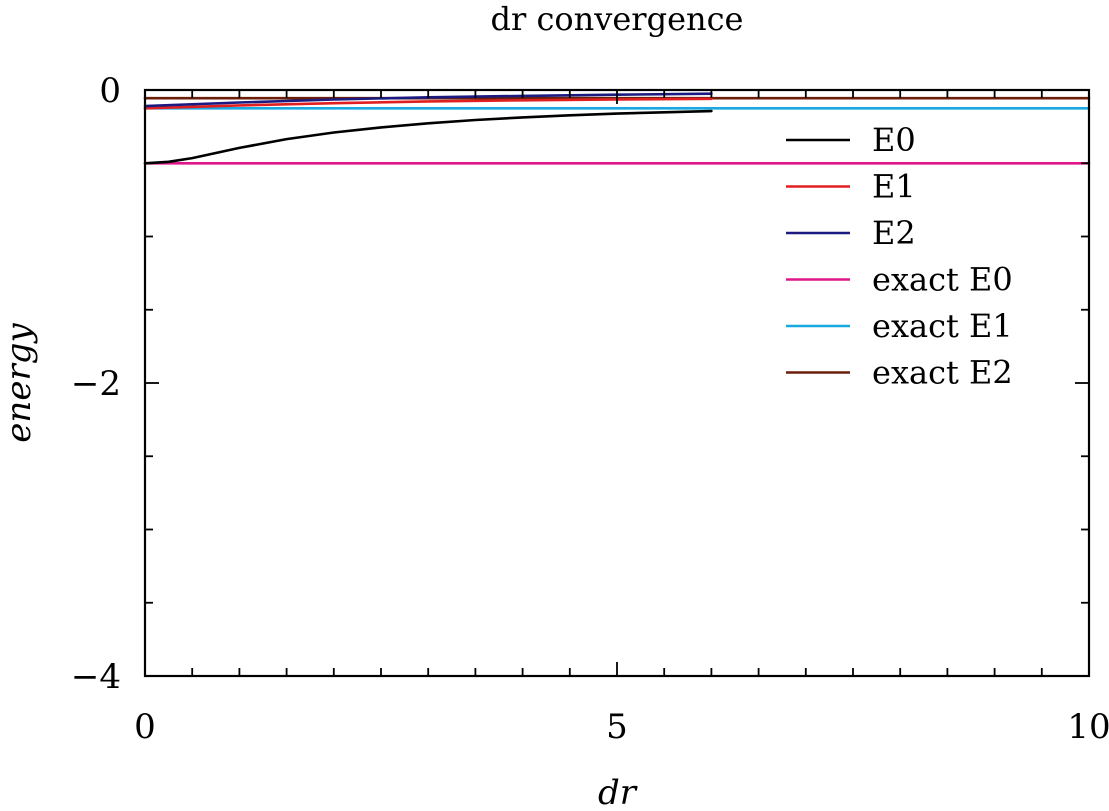 This screenshot has width=1109, height=811. What do you see at coordinates (96, 677) in the screenshot?
I see `y-tick-label: −4` at bounding box center [96, 677].